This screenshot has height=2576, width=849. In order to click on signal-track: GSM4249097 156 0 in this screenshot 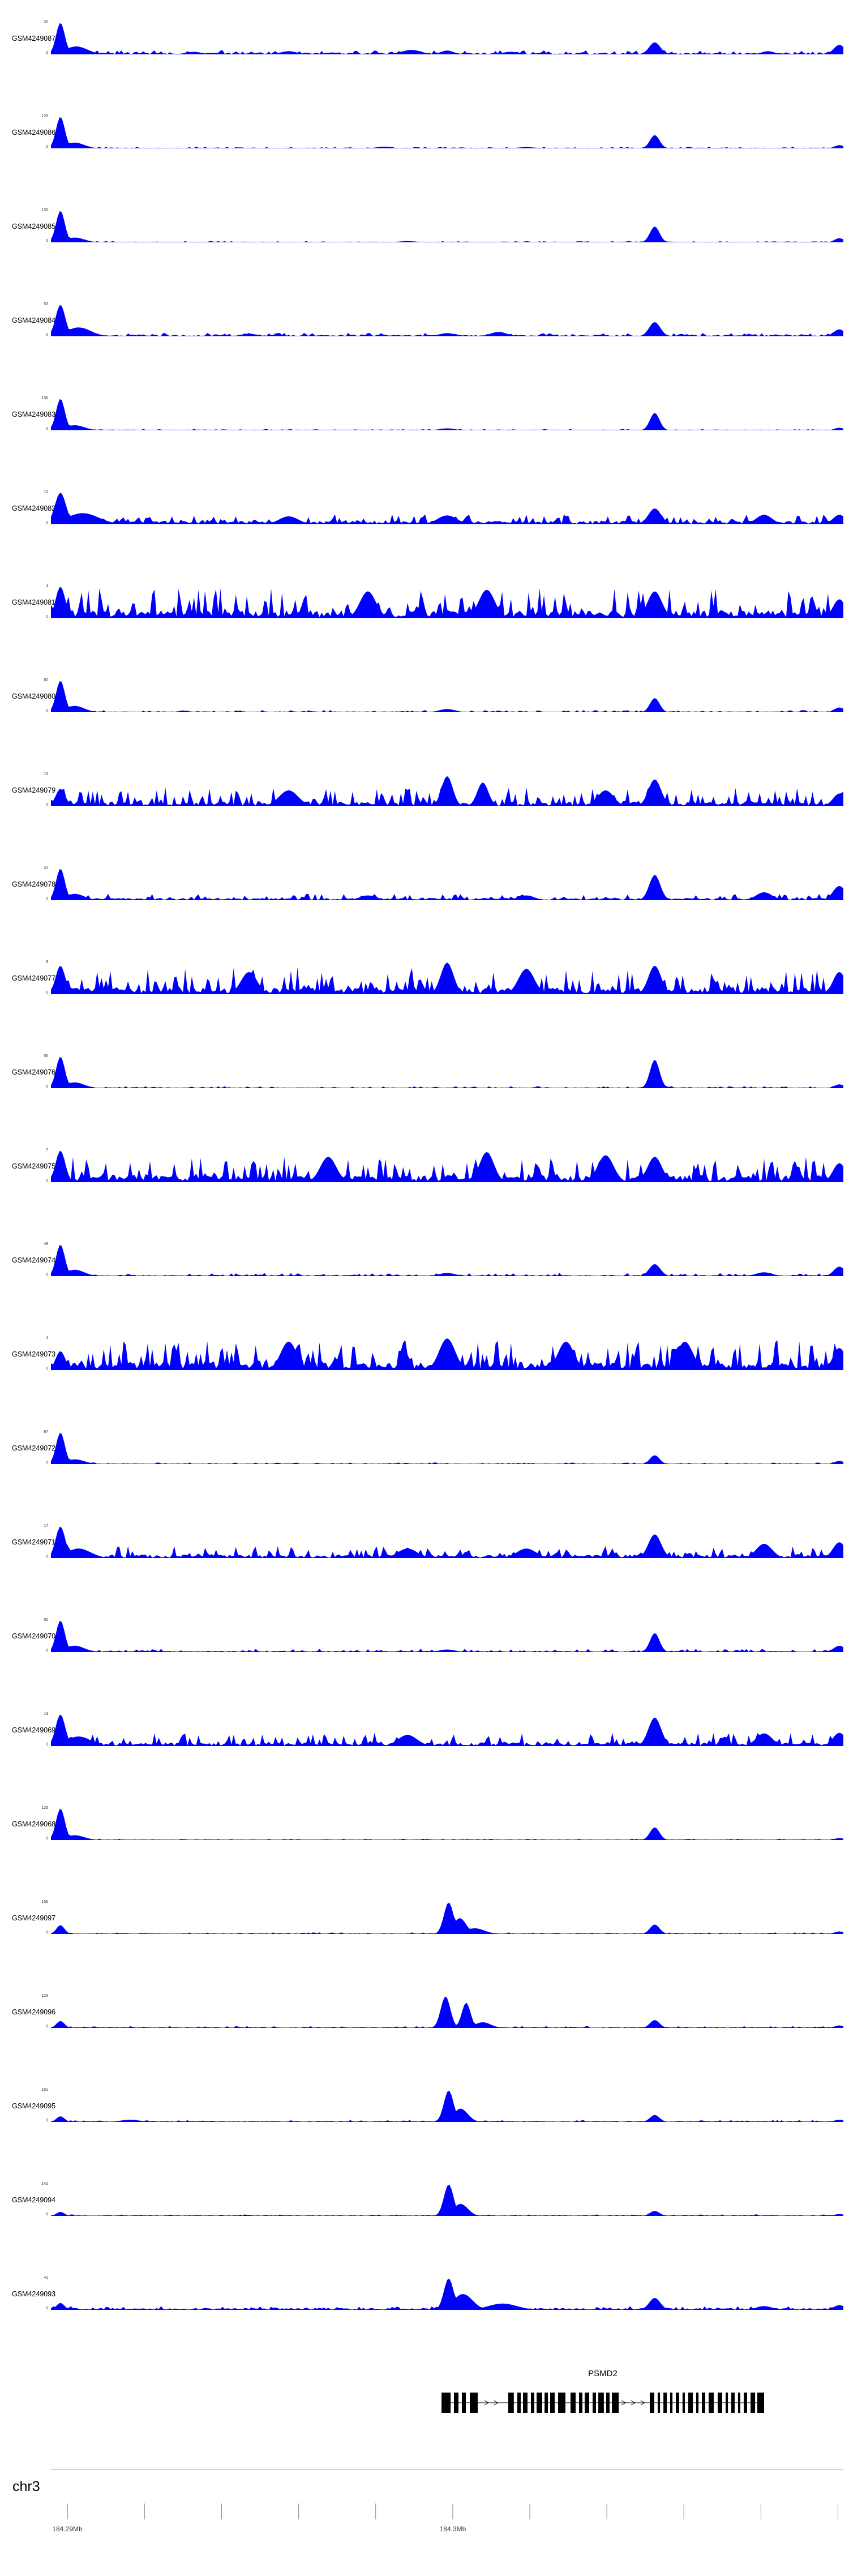, I will do `click(424, 1945)`.